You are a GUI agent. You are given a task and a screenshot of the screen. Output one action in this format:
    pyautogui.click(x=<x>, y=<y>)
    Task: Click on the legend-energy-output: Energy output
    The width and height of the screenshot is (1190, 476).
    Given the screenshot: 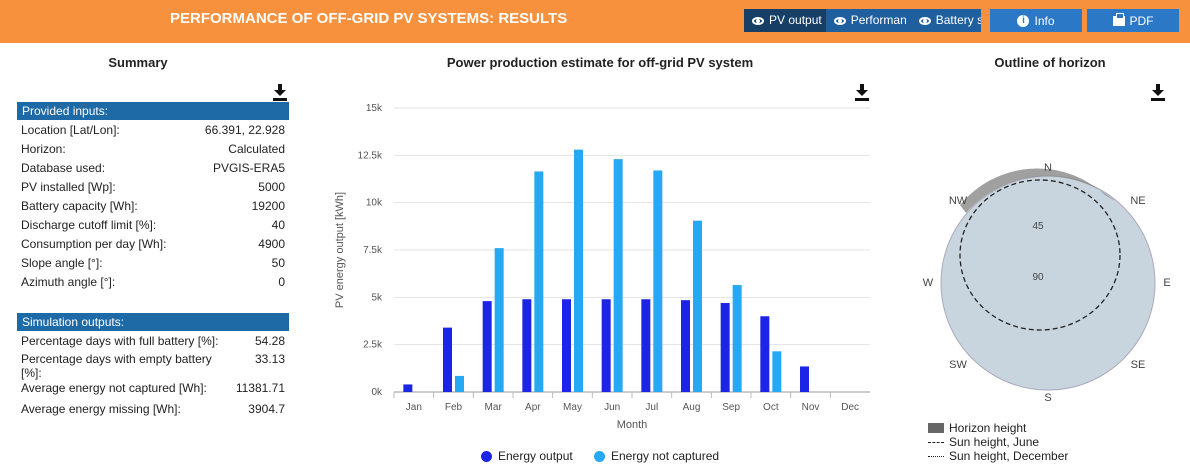 What is the action you would take?
    pyautogui.click(x=527, y=456)
    